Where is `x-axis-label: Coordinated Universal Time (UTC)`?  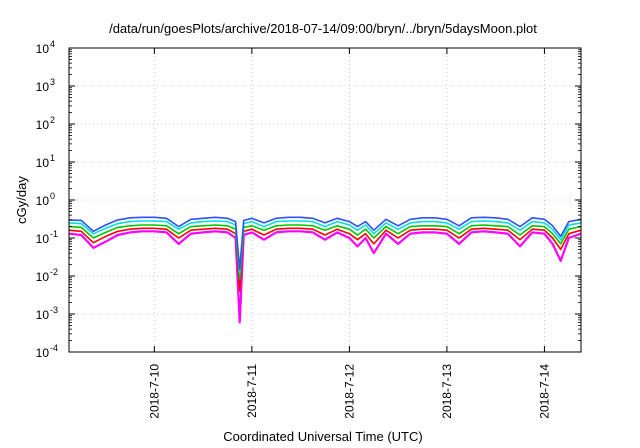 x-axis-label: Coordinated Universal Time (UTC) is located at coordinates (322, 436).